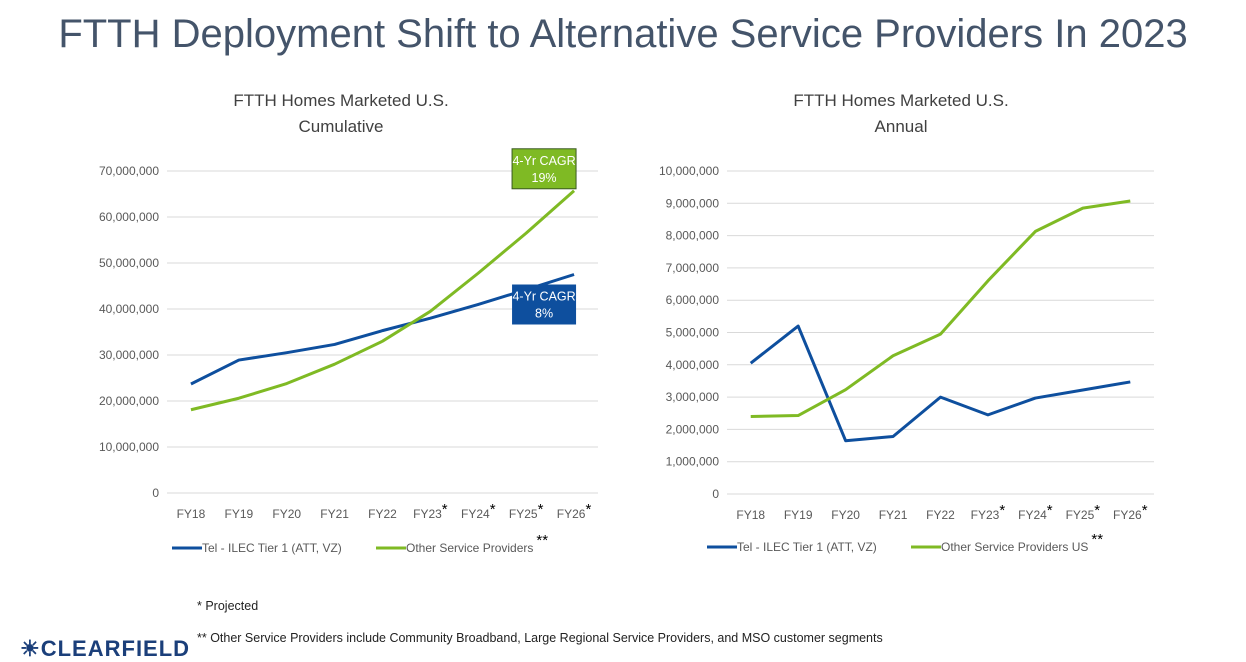 This screenshot has height=662, width=1246. I want to click on logo-text: CLEARFIELD, so click(115, 648).